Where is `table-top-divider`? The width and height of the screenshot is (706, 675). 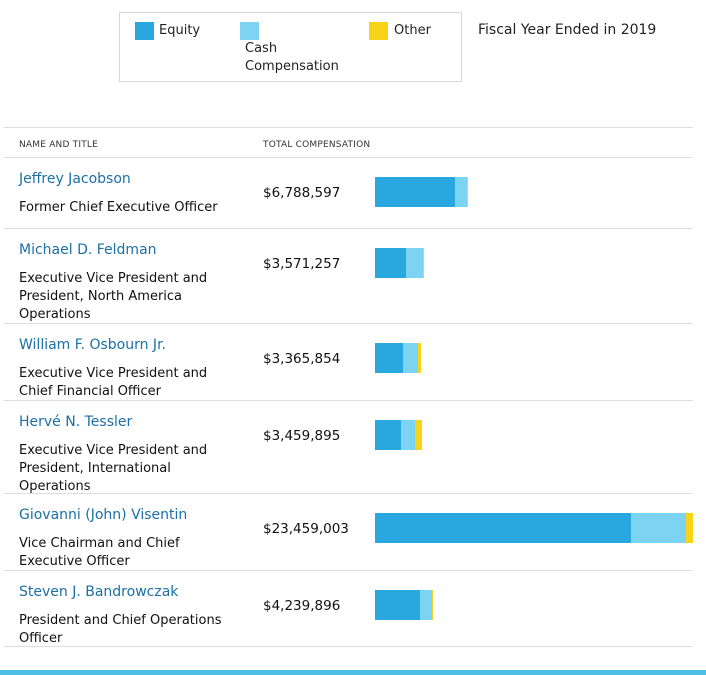 table-top-divider is located at coordinates (348, 127).